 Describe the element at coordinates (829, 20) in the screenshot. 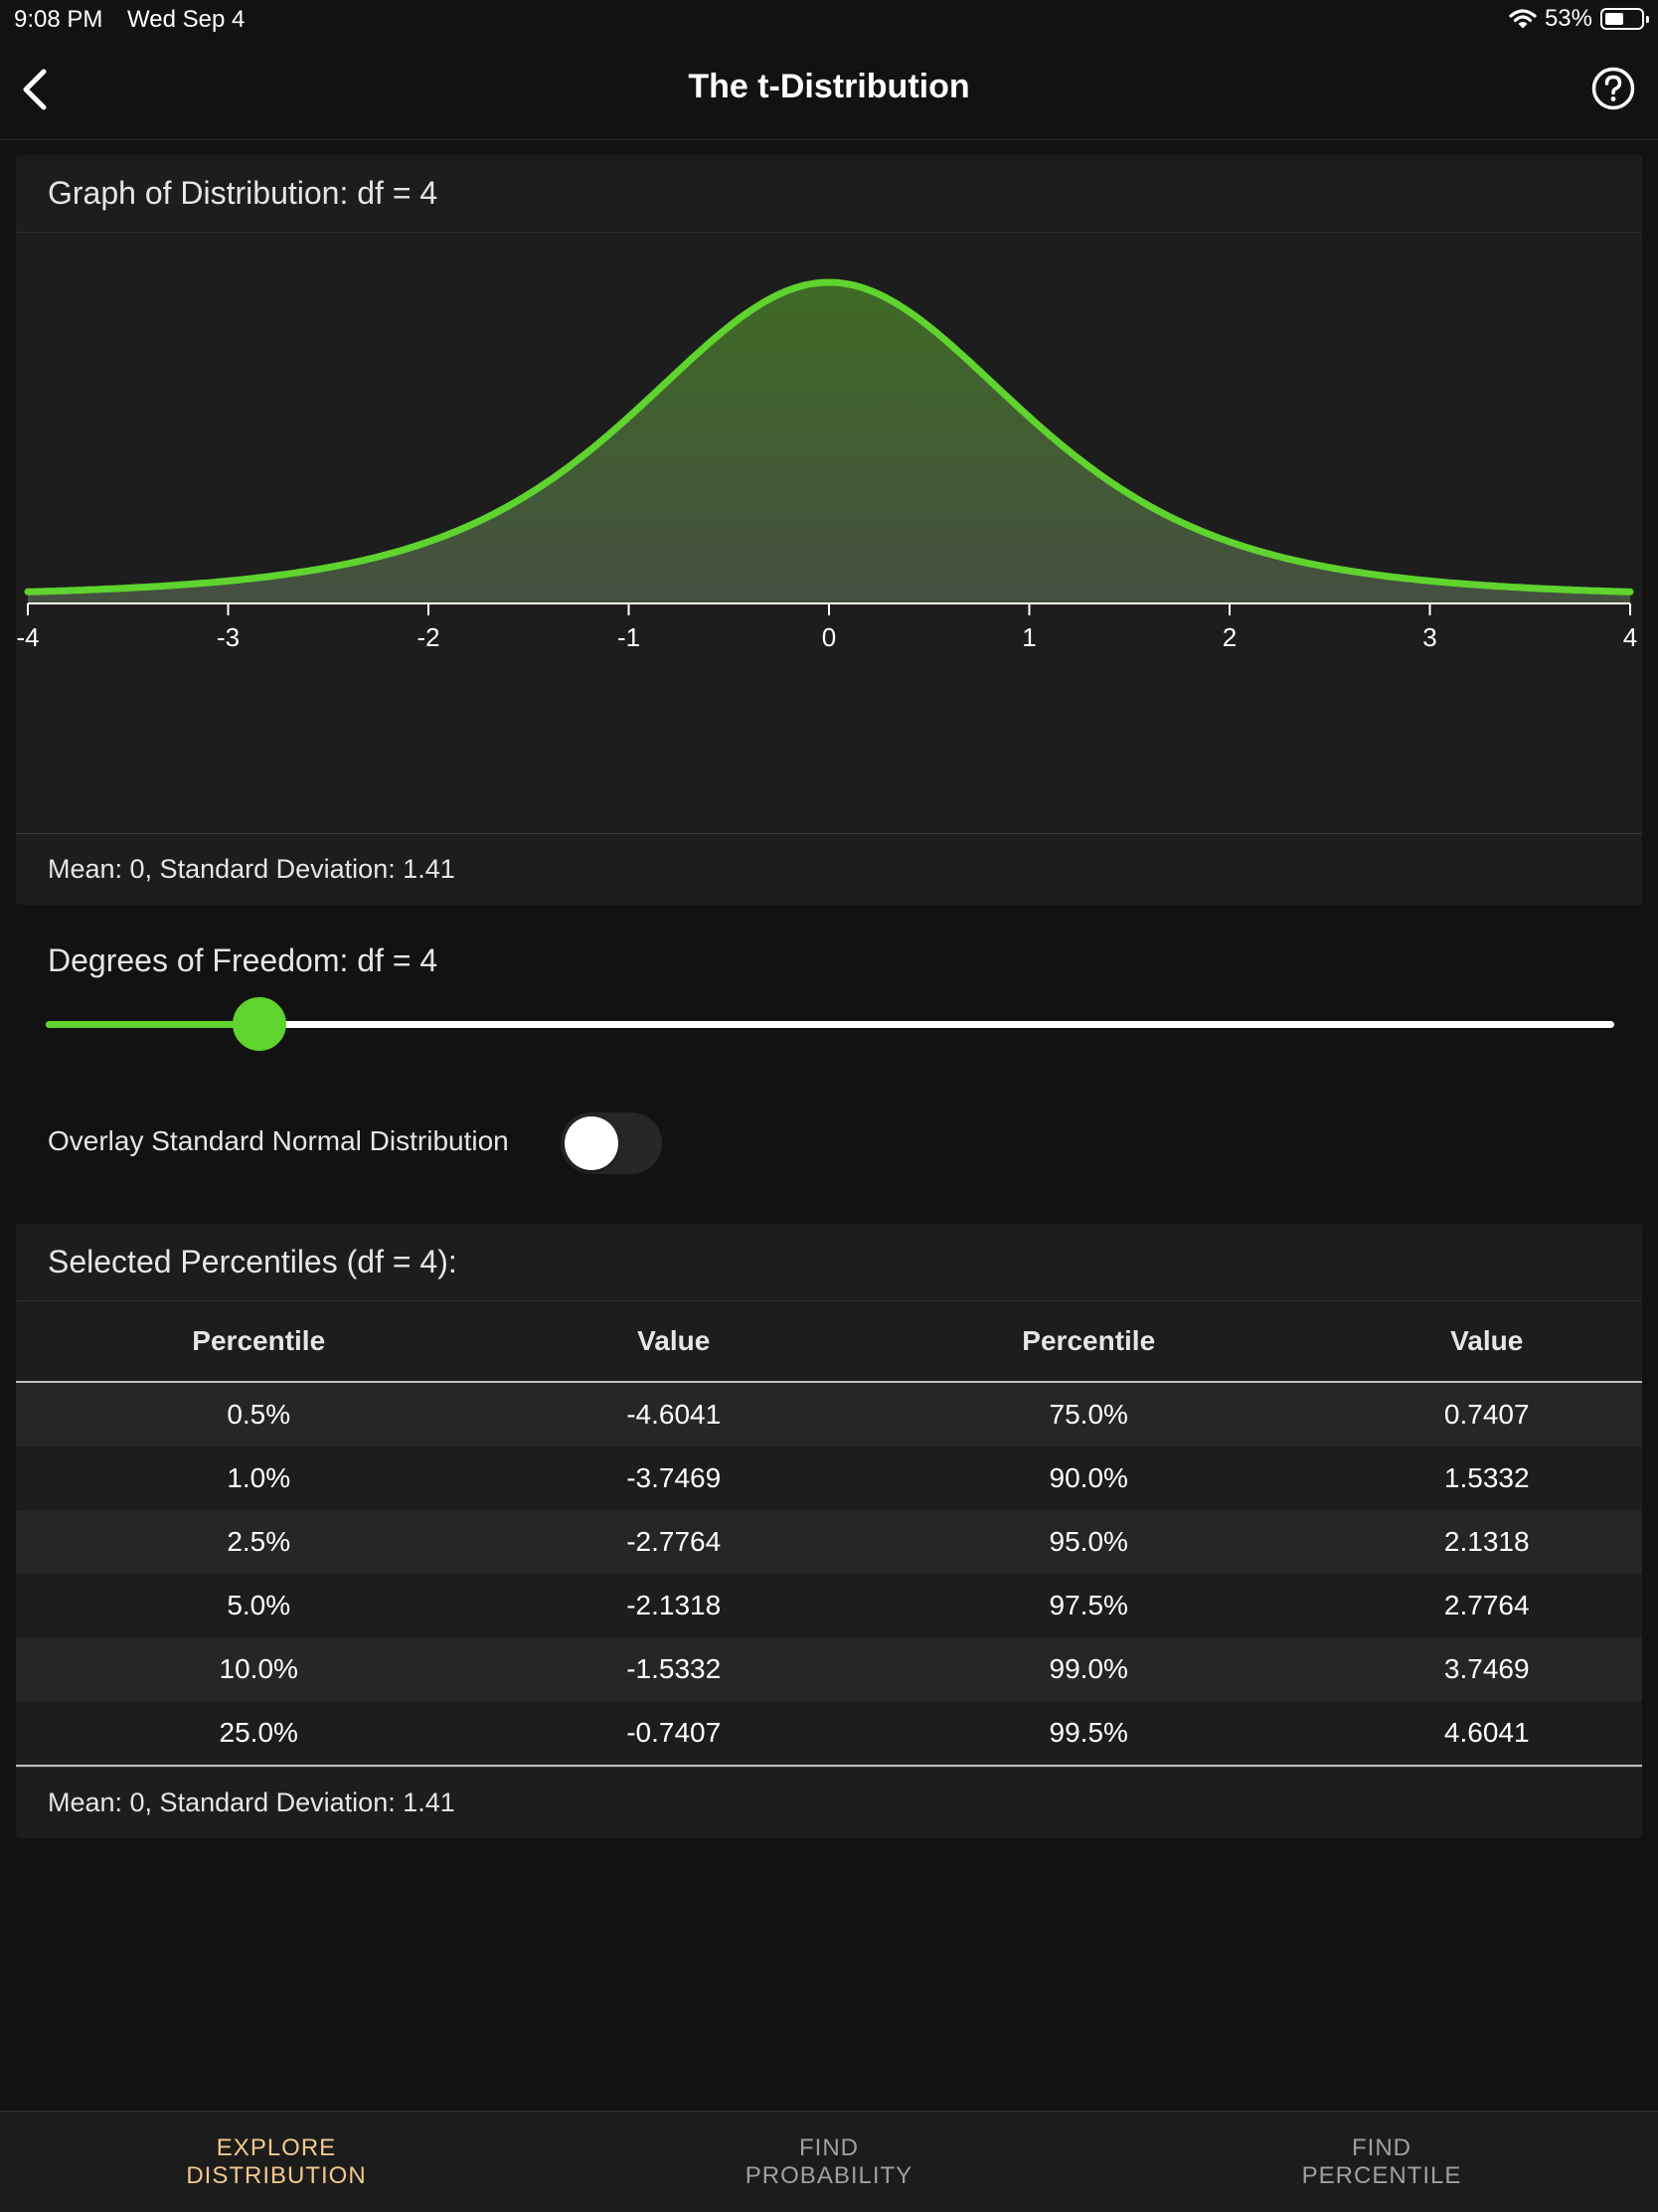

I see `status-bar: 9:08 PM Wed Sep 4 53%` at that location.